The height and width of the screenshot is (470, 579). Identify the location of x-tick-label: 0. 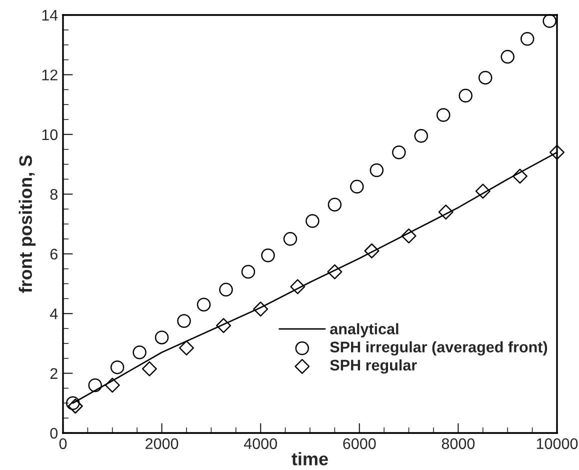
(63, 444).